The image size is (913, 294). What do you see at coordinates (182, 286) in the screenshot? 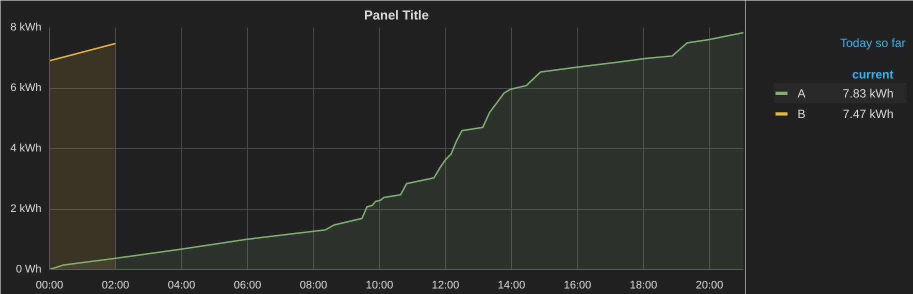
I see `x-tick-label: 04:00` at bounding box center [182, 286].